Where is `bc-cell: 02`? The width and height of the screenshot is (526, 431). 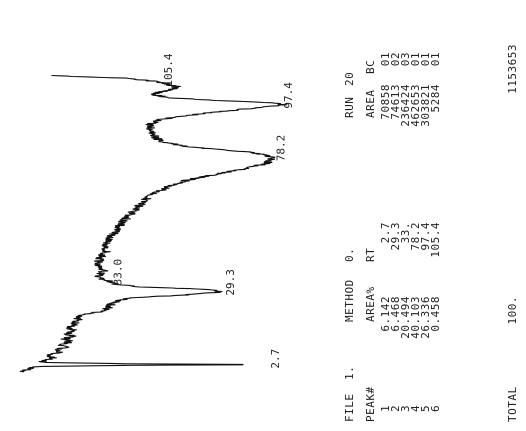 bc-cell: 02 is located at coordinates (395, 59).